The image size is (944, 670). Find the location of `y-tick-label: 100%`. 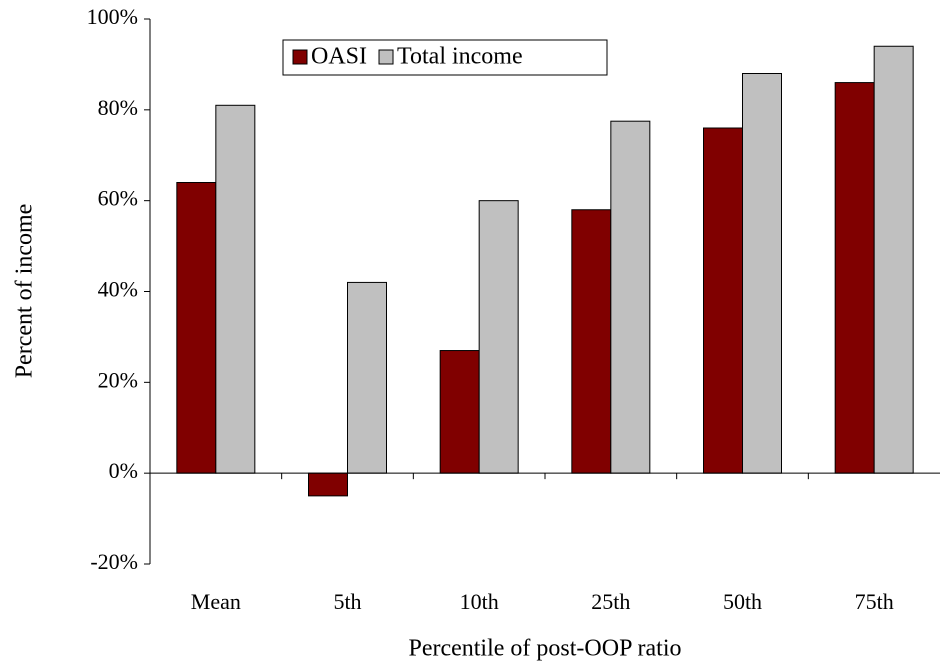

y-tick-label: 100% is located at coordinates (112, 16).